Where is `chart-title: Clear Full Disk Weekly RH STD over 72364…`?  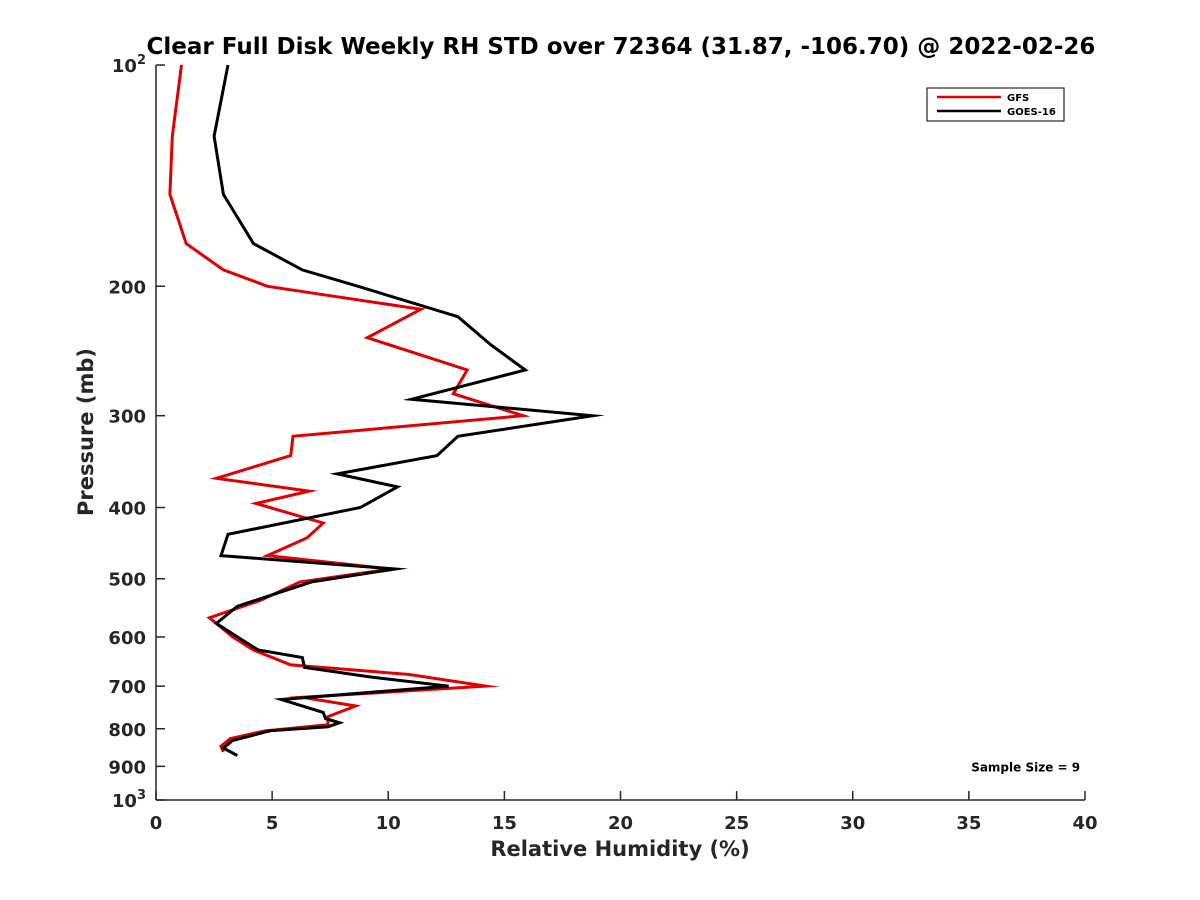 chart-title: Clear Full Disk Weekly RH STD over 72364… is located at coordinates (621, 47).